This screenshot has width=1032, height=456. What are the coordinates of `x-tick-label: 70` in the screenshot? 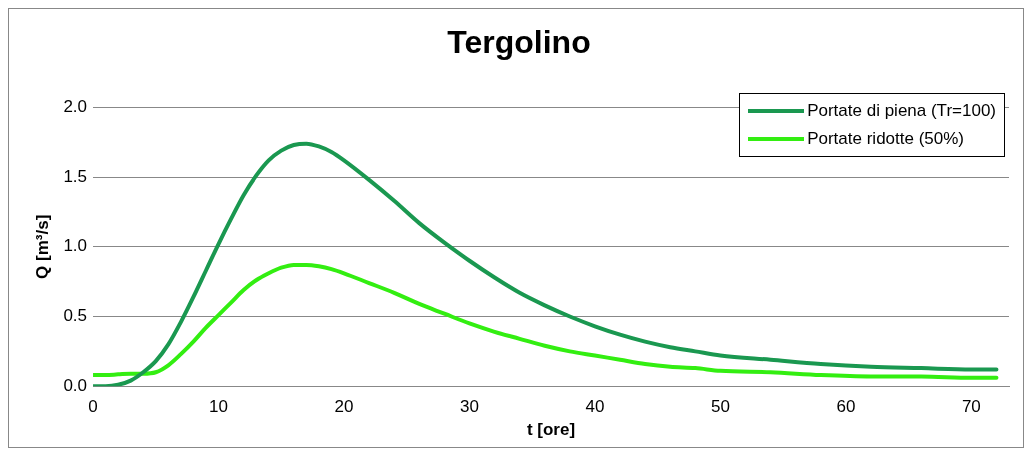 It's located at (971, 407).